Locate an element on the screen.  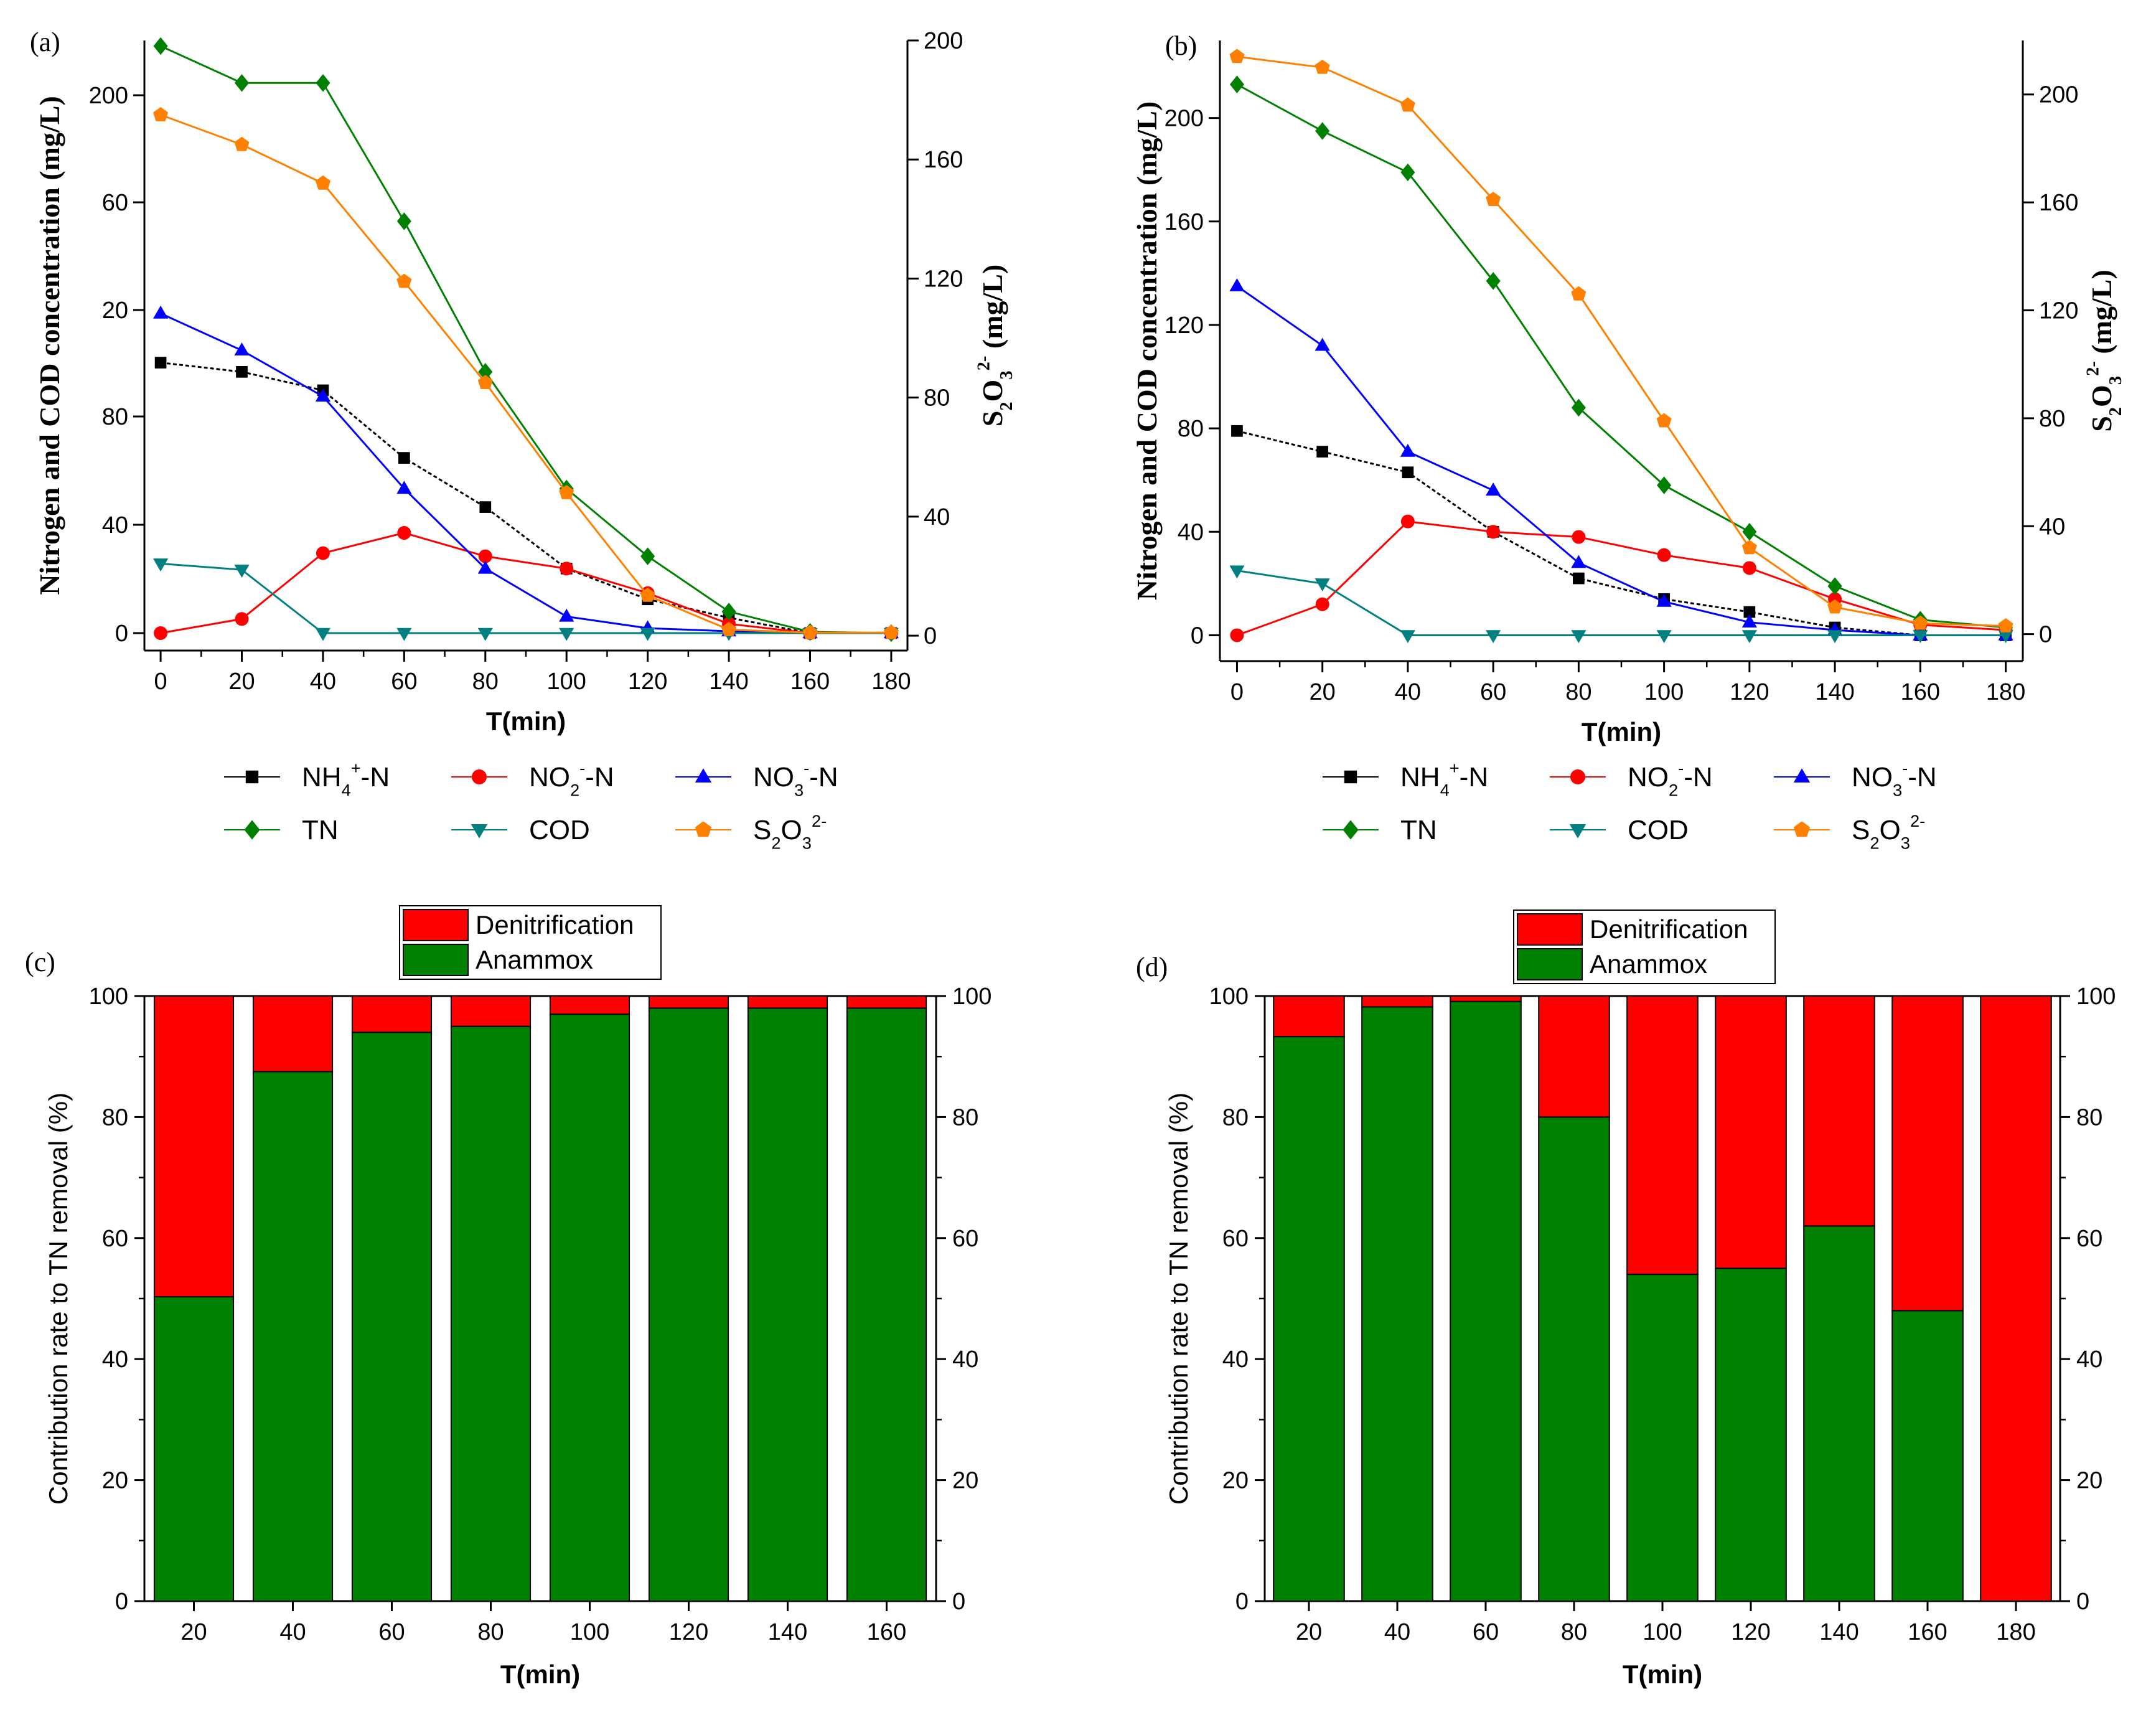
panel-label: (c) is located at coordinates (40, 962).